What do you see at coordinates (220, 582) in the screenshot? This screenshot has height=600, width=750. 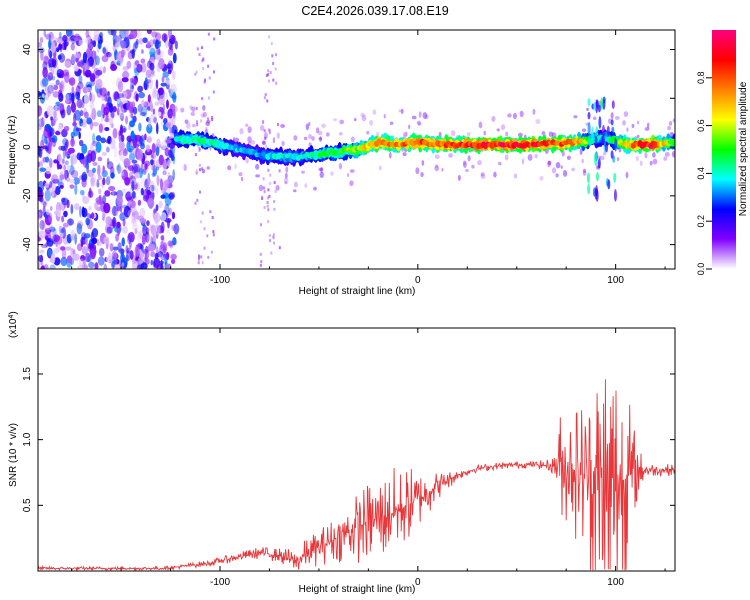 I see `snr-xtick-label: -100` at bounding box center [220, 582].